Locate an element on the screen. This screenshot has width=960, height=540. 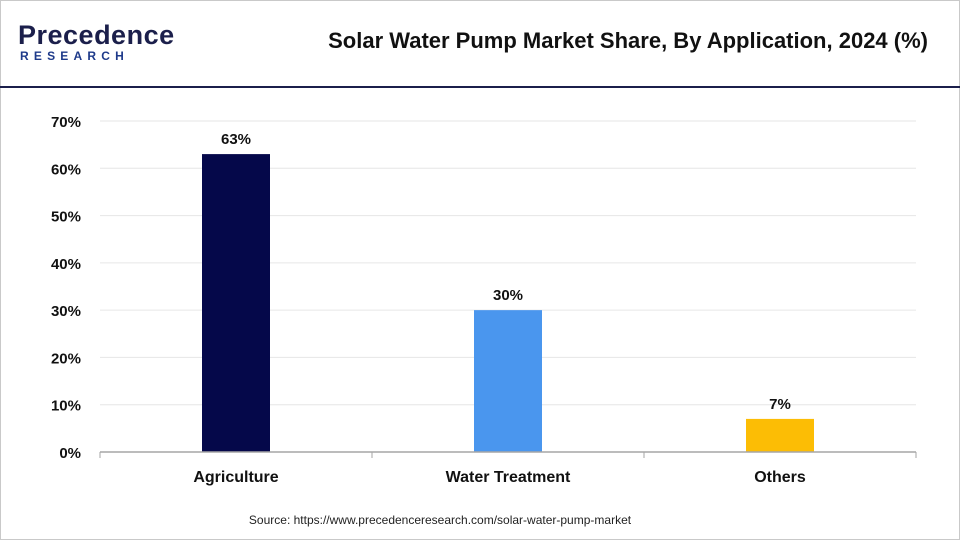
y-tick-label: 50% is located at coordinates (66, 217).